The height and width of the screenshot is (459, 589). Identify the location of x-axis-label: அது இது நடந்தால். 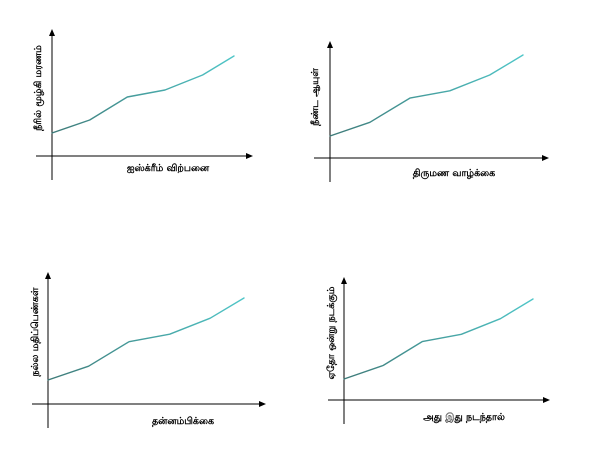
(464, 417).